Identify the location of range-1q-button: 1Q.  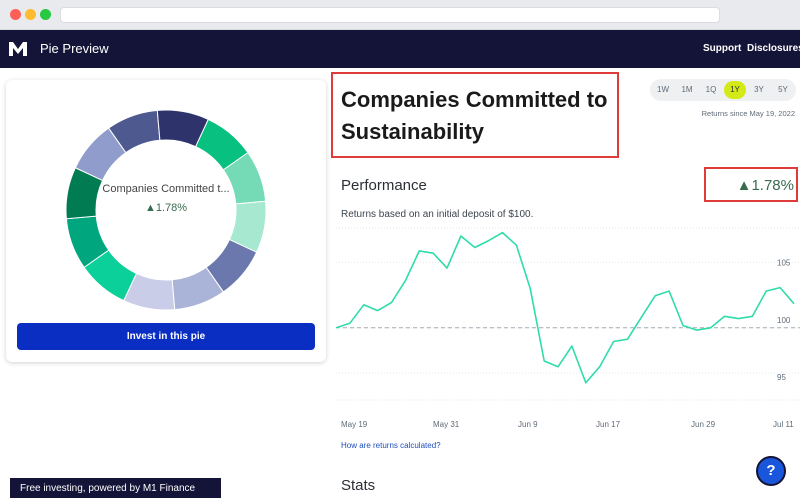
(711, 89).